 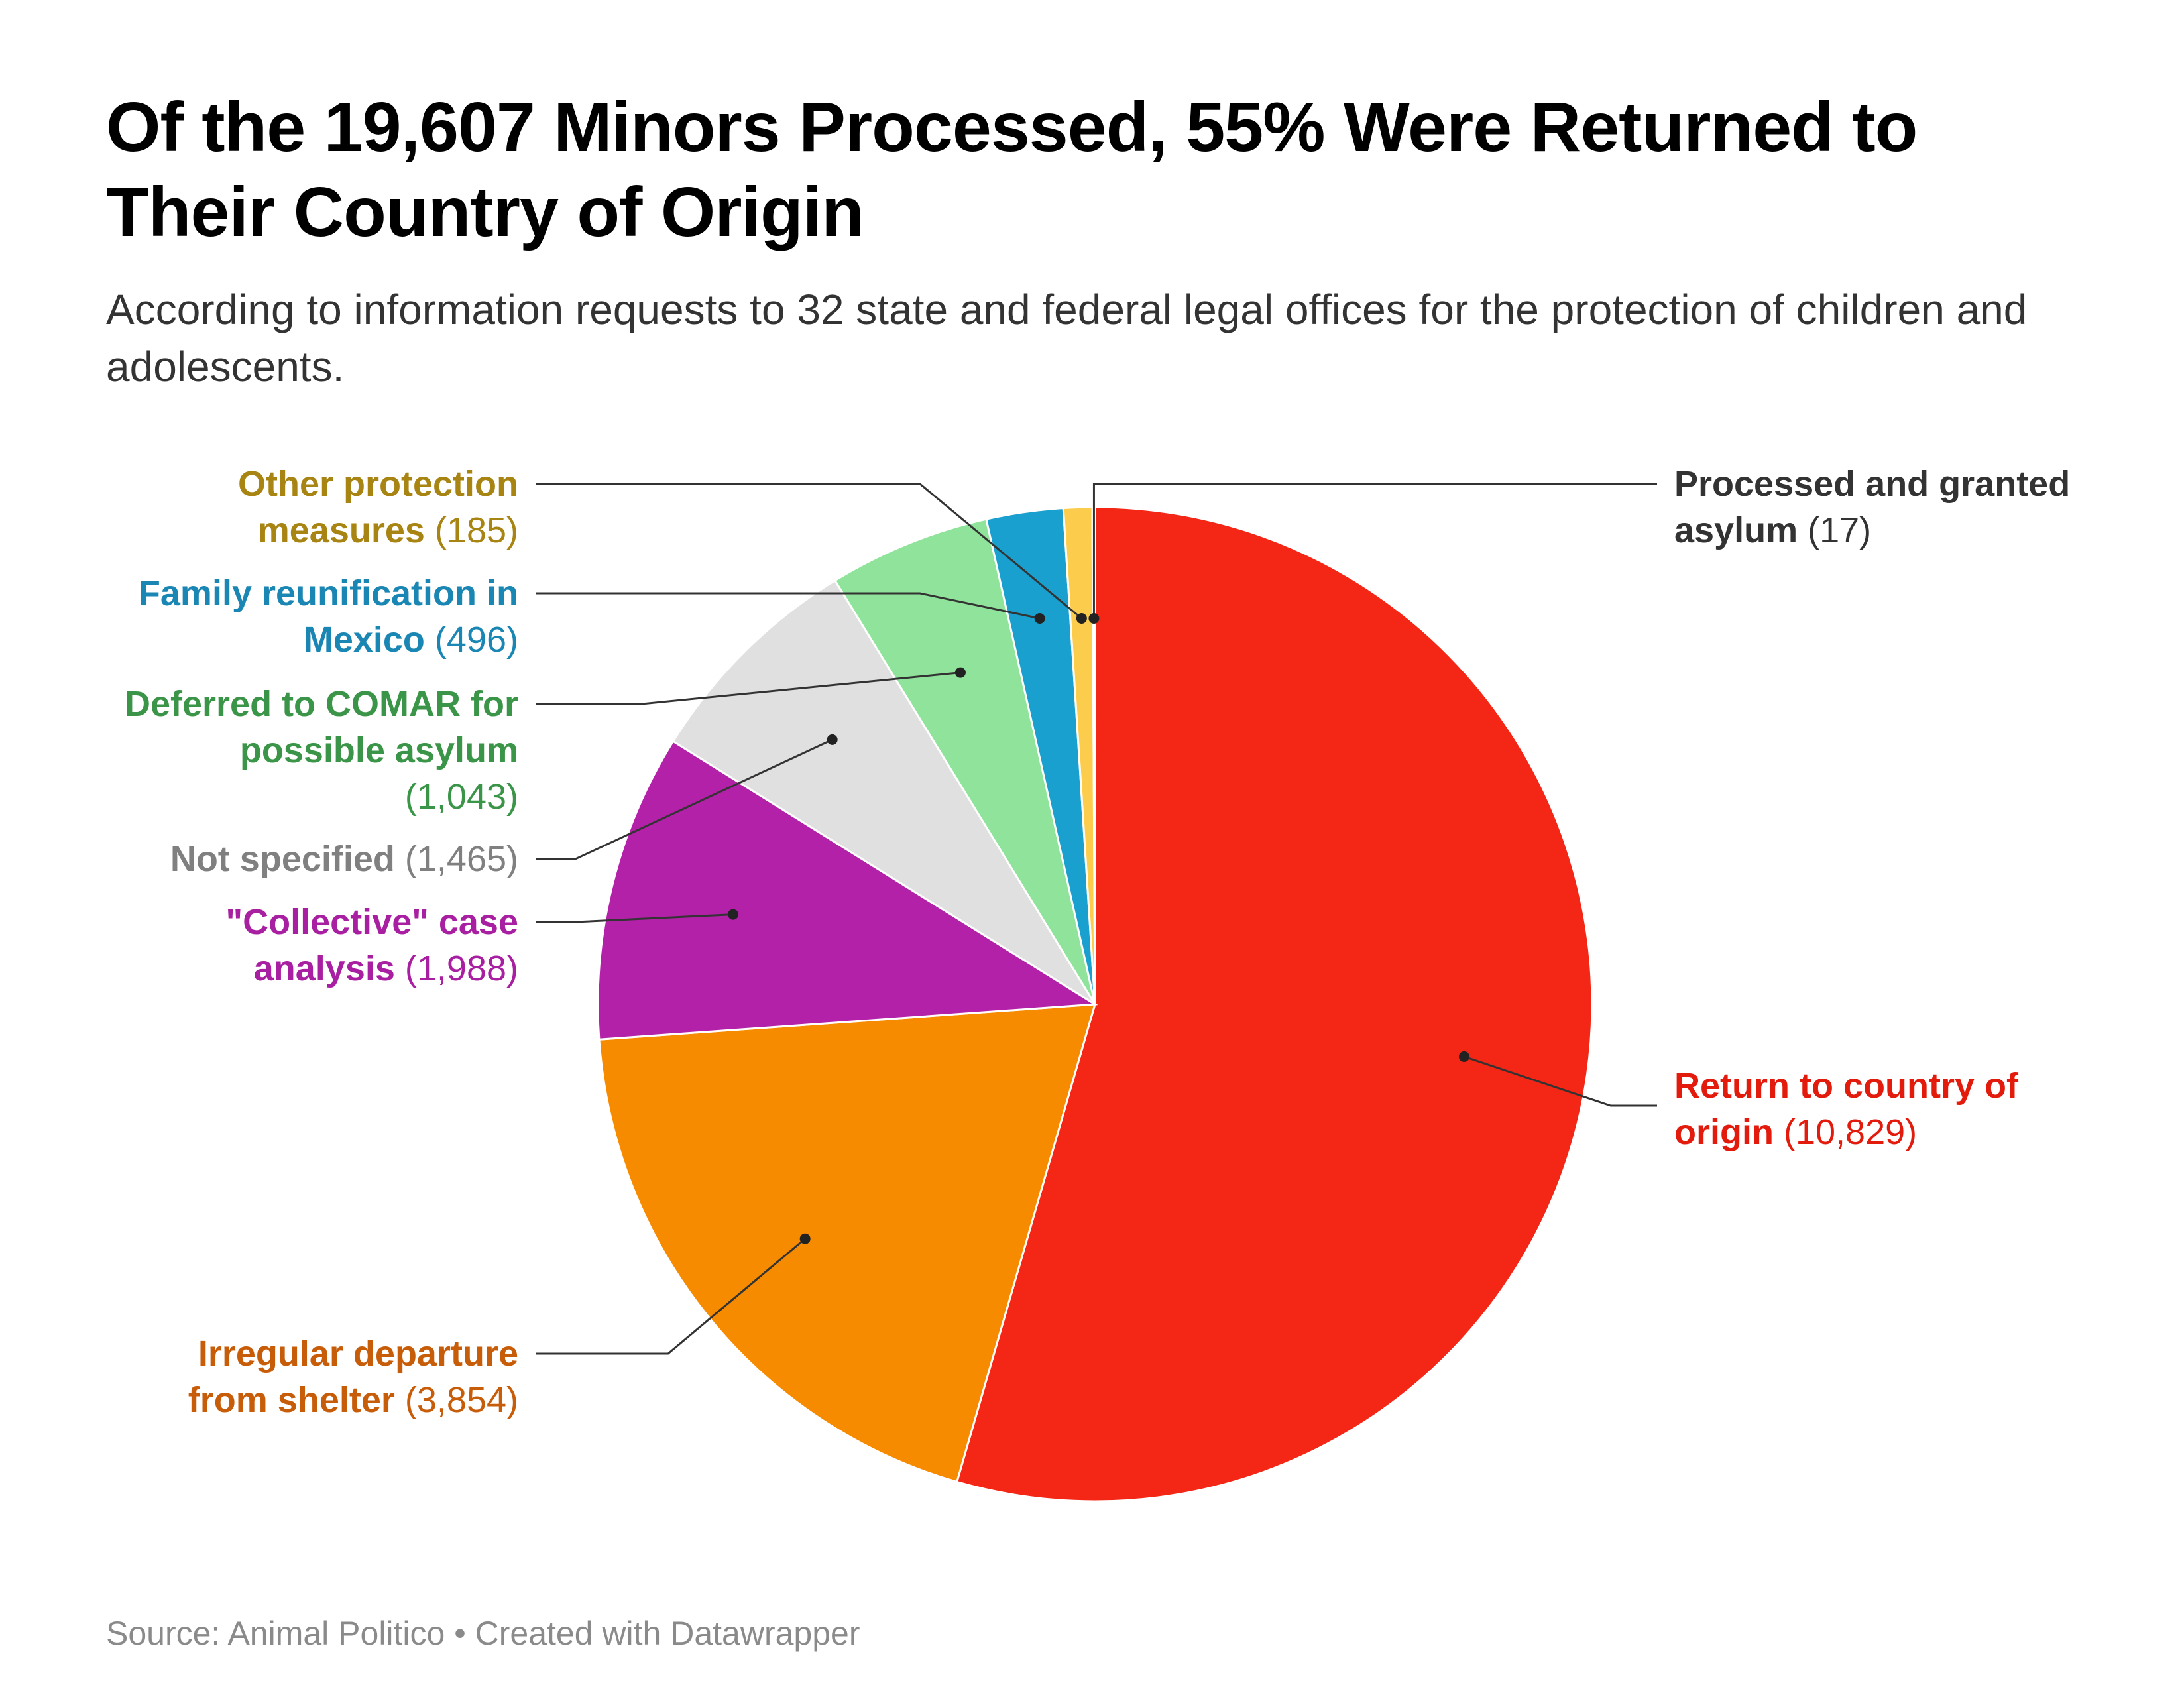 What do you see at coordinates (1560, 1081) in the screenshot?
I see `leader-line-return-to-country-of-origin` at bounding box center [1560, 1081].